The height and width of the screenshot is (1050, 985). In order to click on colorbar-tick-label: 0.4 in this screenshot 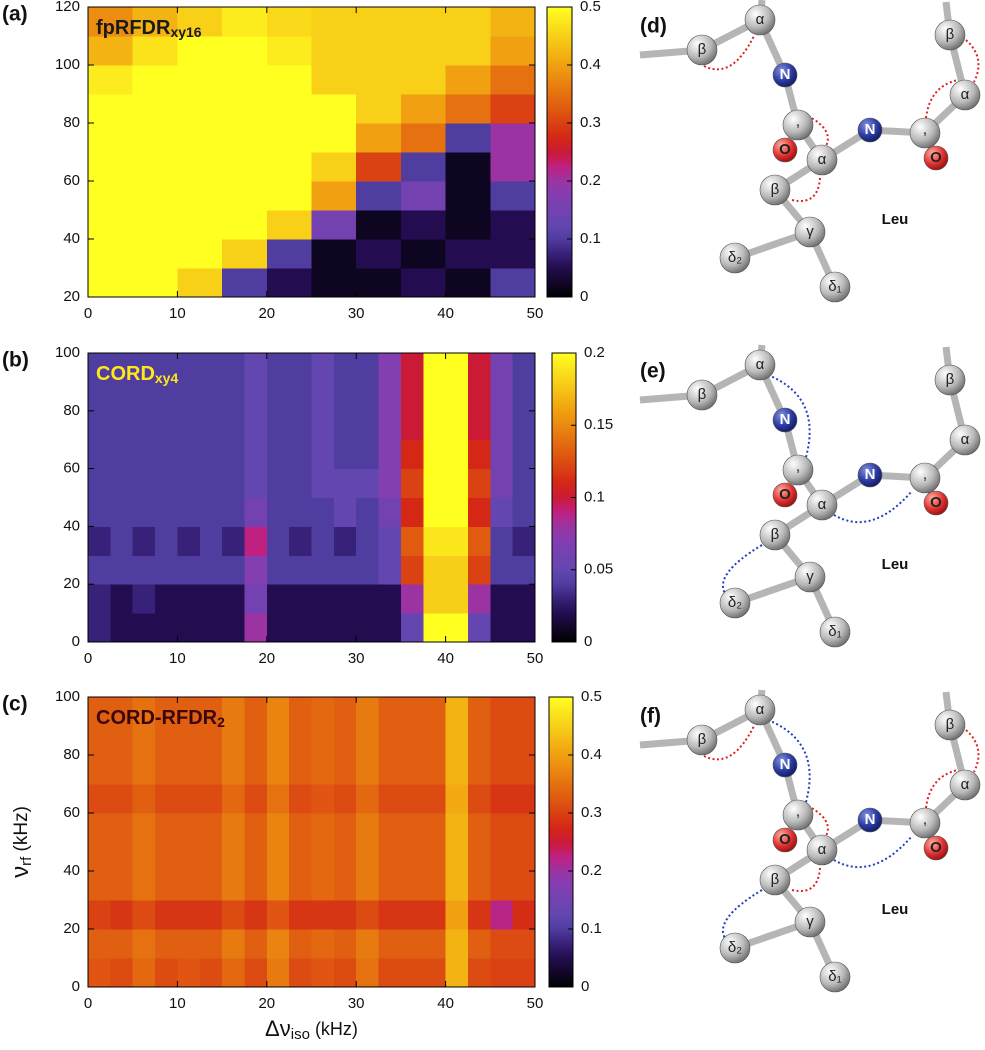, I will do `click(591, 754)`.